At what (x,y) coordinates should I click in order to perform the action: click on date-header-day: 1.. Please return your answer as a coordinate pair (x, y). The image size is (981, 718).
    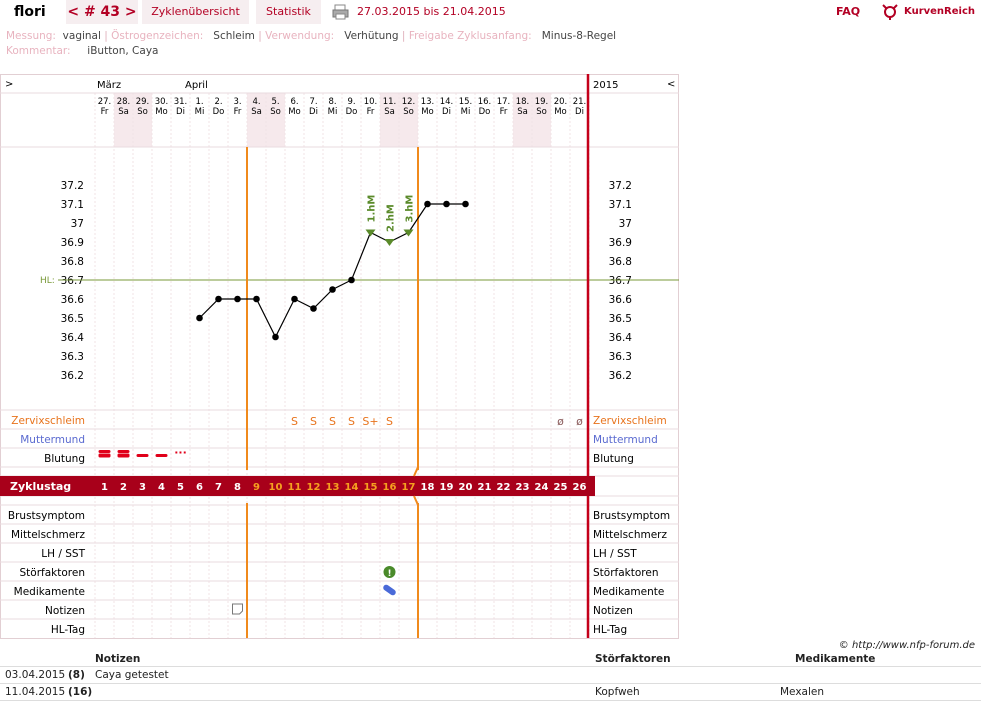
    Looking at the image, I should click on (199, 102).